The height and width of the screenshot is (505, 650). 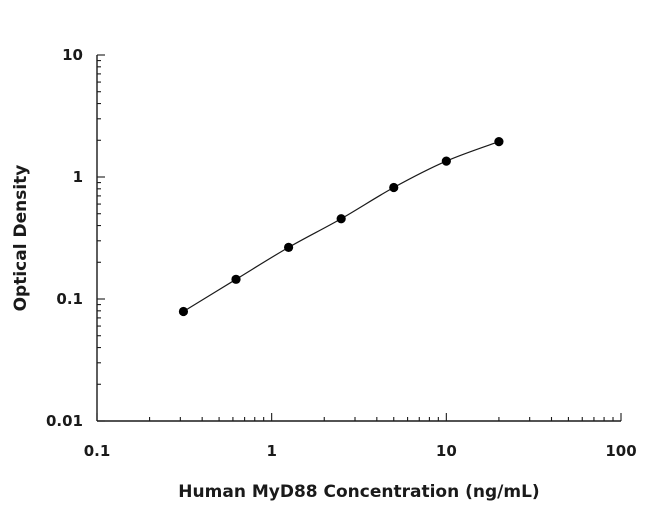 I want to click on y-tick-label: 1, so click(x=78, y=177).